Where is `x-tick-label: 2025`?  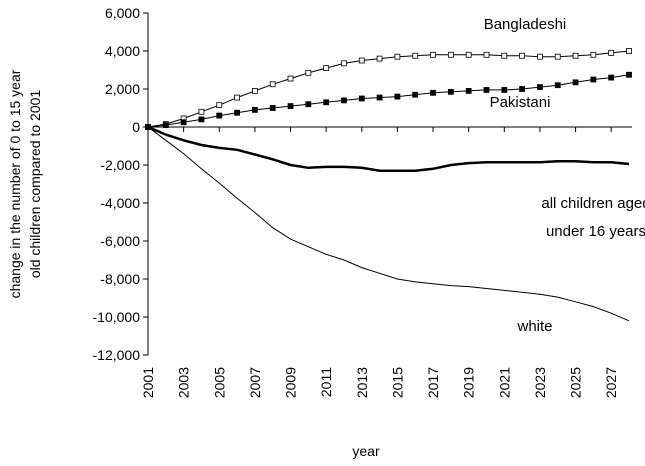
x-tick-label: 2025 is located at coordinates (576, 382).